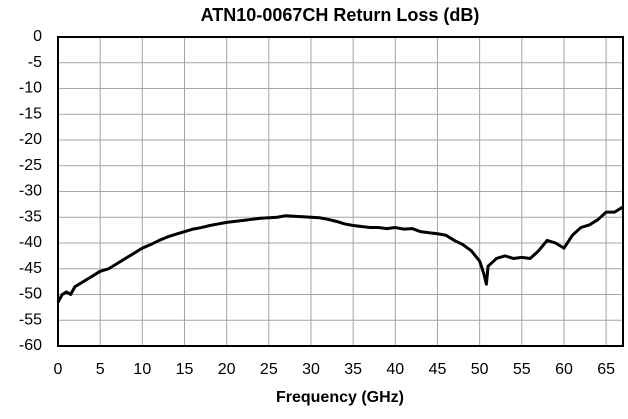 The height and width of the screenshot is (419, 628). Describe the element at coordinates (35, 62) in the screenshot. I see `y-tick-label: -5` at that location.